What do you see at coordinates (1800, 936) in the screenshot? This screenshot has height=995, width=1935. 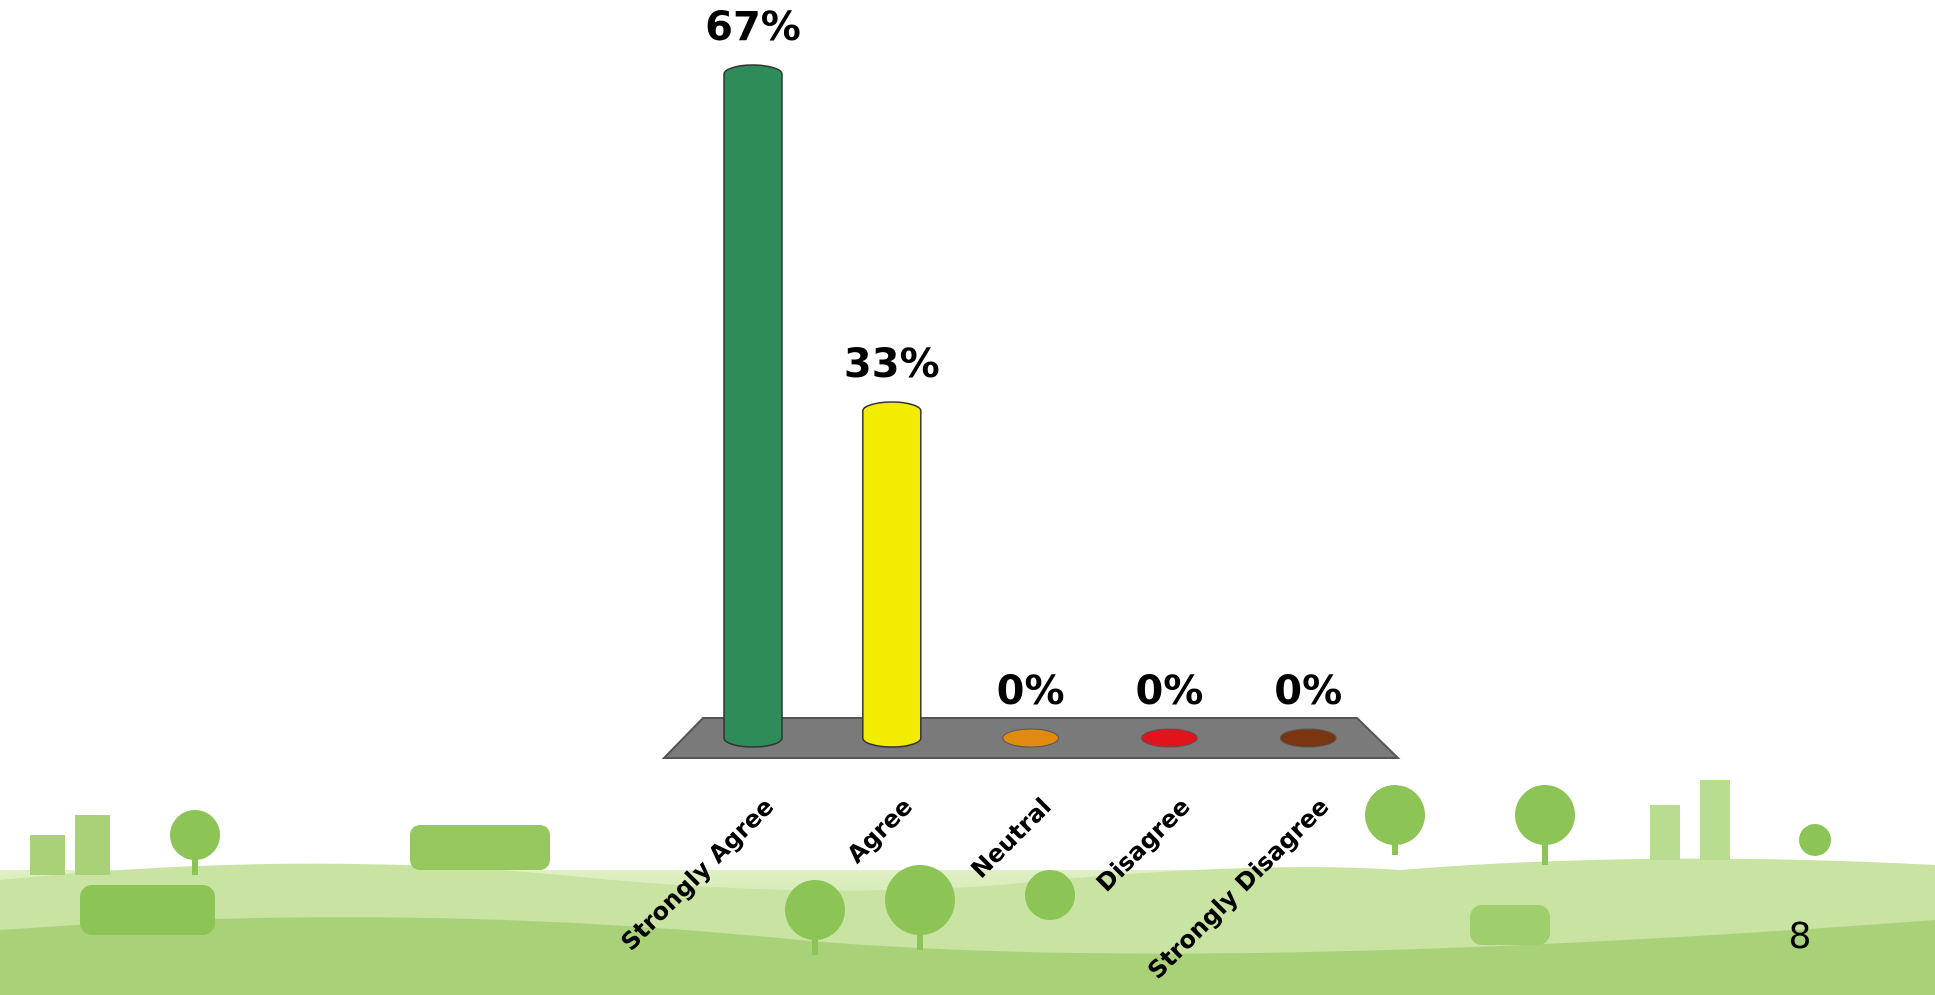 I see `page-number: 8` at bounding box center [1800, 936].